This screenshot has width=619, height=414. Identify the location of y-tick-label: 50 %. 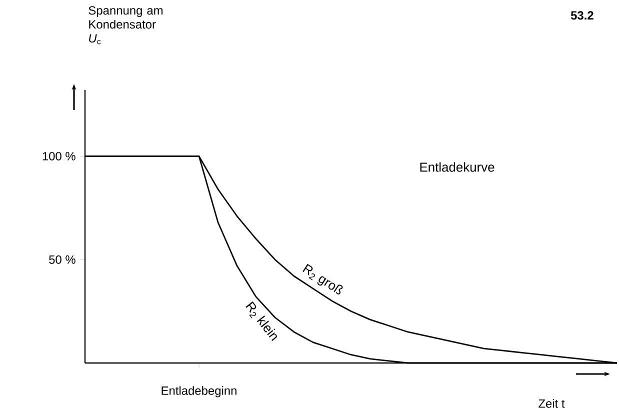
(62, 259).